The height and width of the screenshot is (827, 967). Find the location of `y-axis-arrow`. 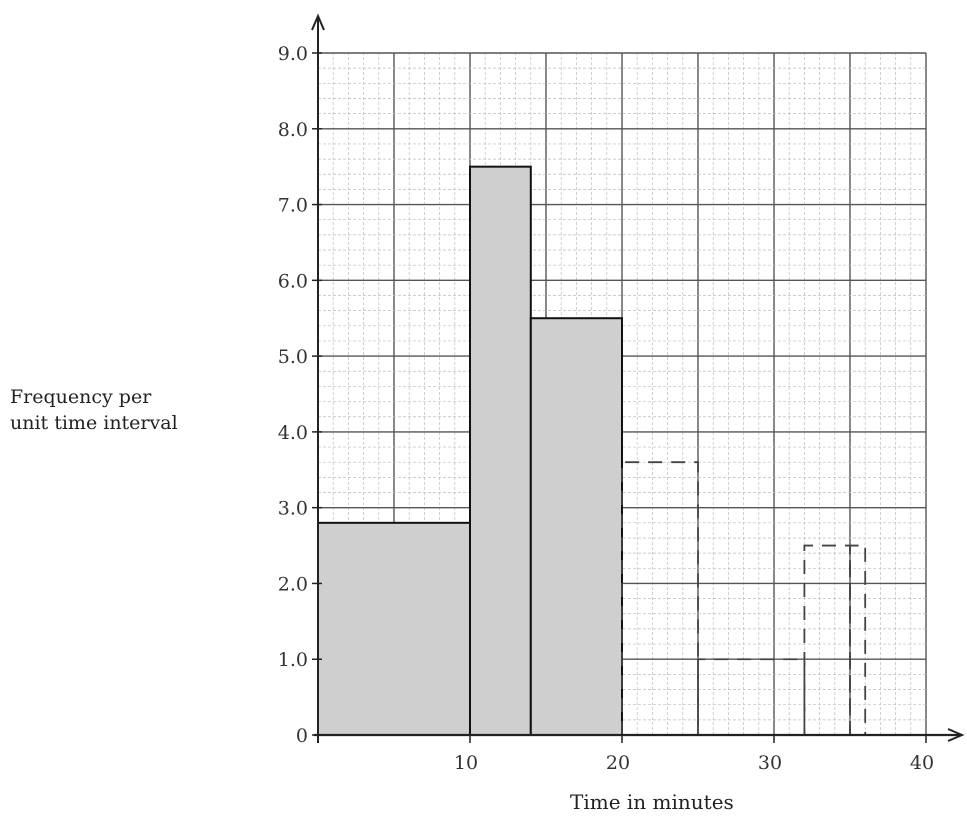

y-axis-arrow is located at coordinates (318, 22).